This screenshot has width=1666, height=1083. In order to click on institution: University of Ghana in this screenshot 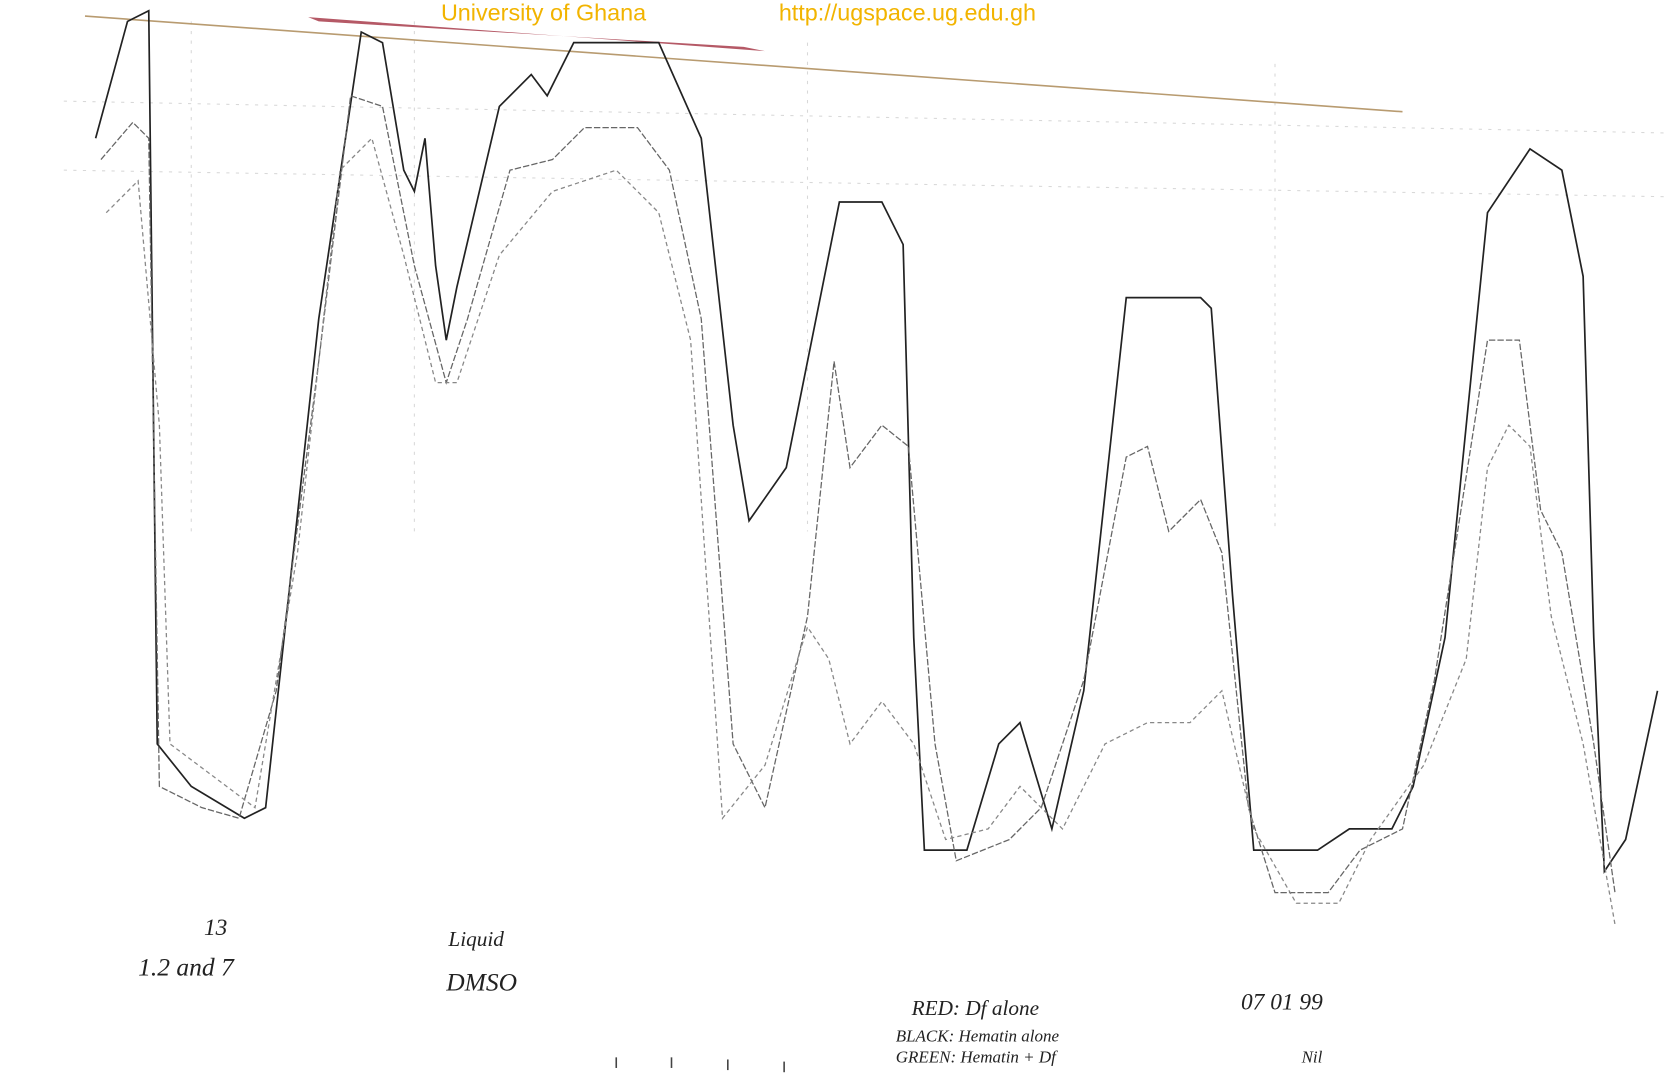, I will do `click(543, 12)`.